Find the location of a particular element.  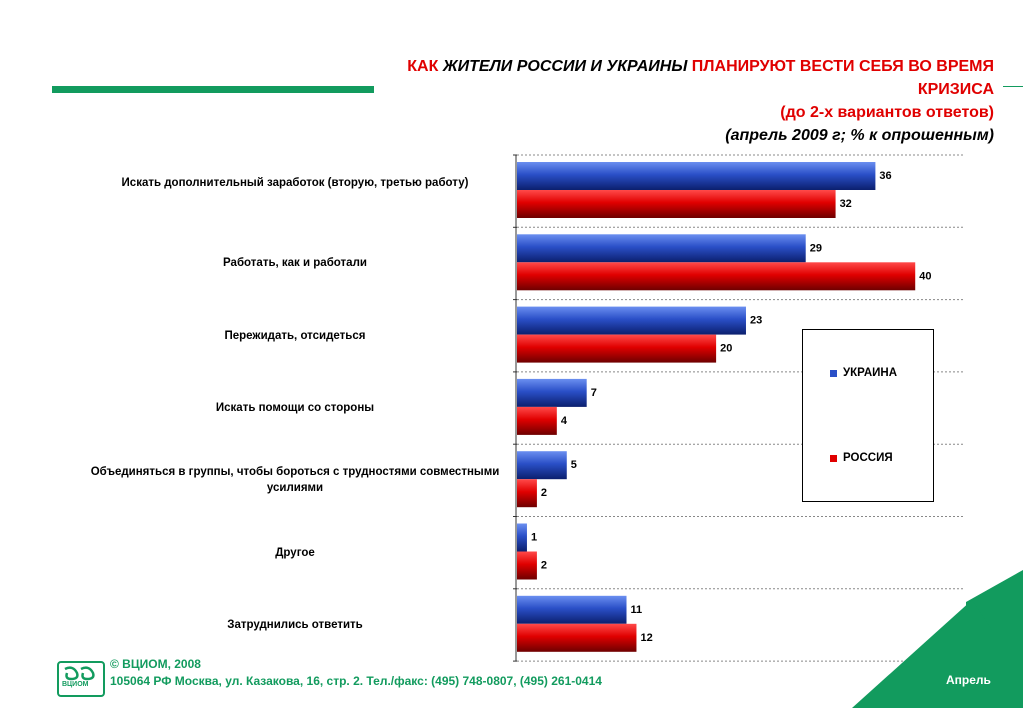

data-label-russia: 4 is located at coordinates (564, 421).